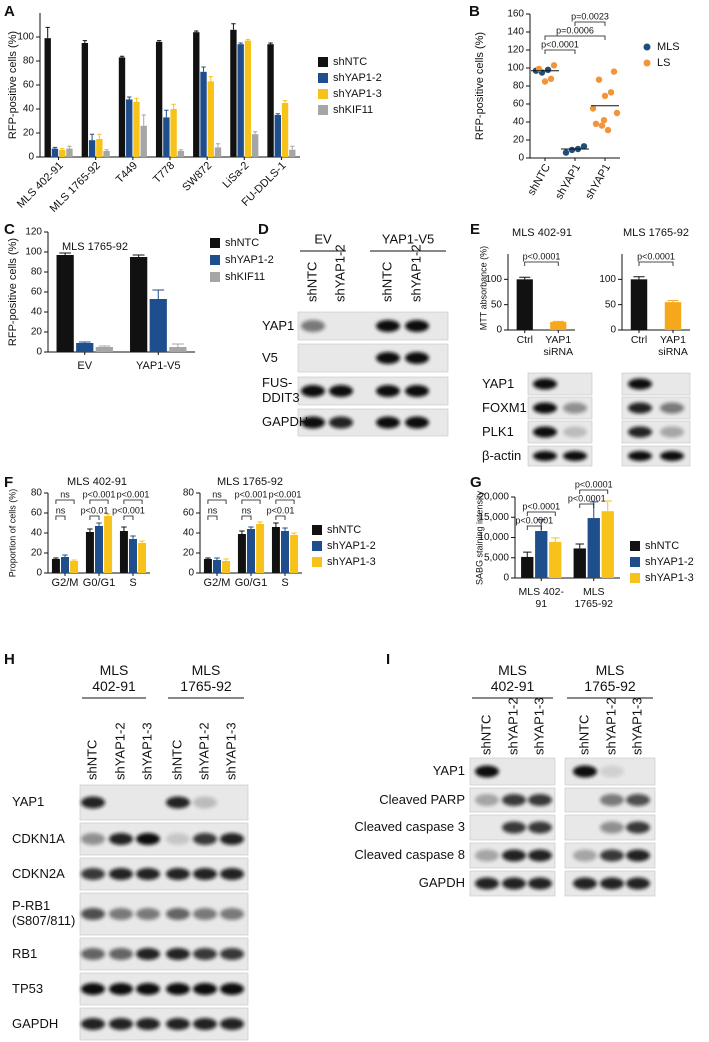  What do you see at coordinates (515, 14) in the screenshot?
I see `y-tick-label: 160` at bounding box center [515, 14].